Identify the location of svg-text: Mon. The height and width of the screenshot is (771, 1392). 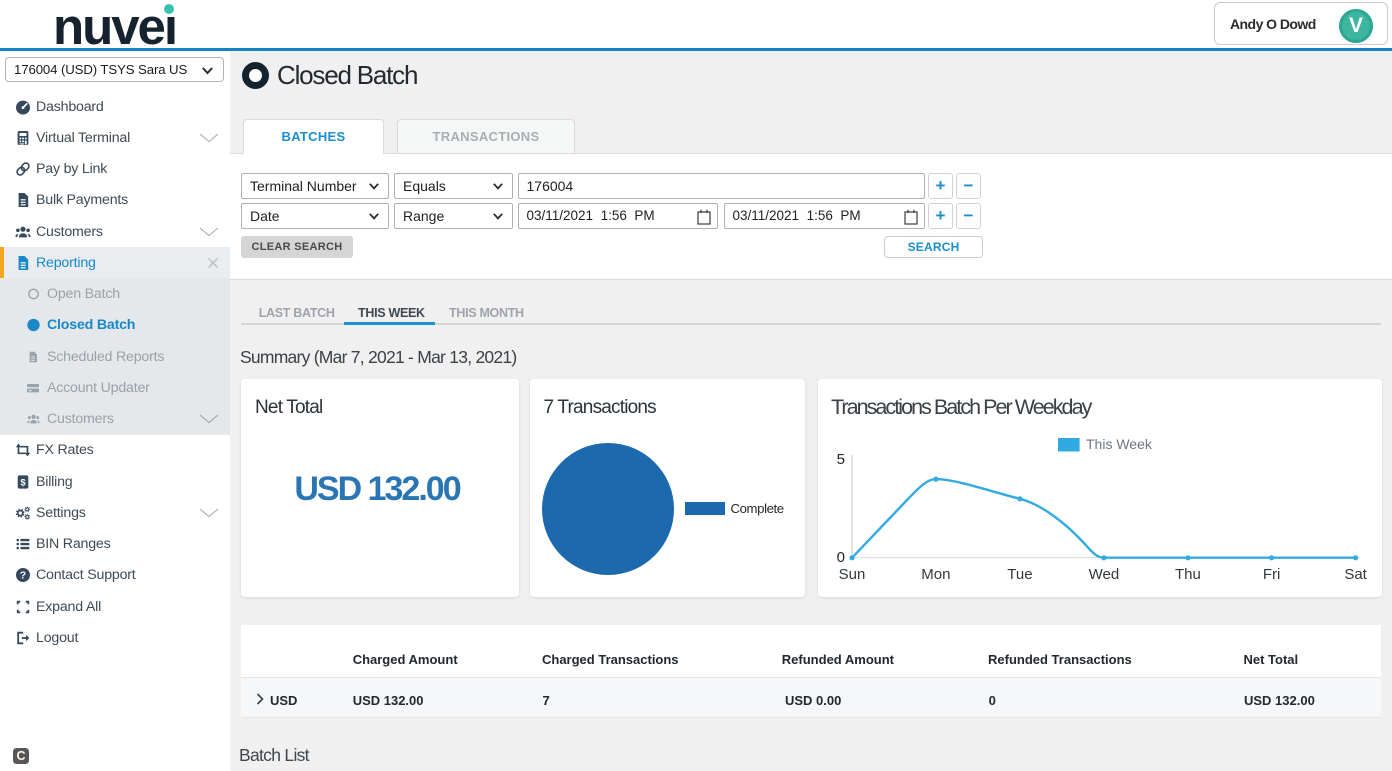
(935, 574).